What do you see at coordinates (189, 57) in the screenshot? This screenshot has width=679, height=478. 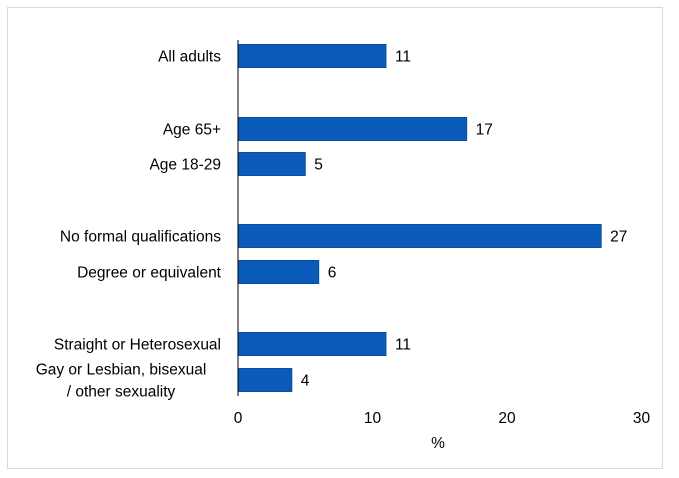 I see `category-label-0: All adults` at bounding box center [189, 57].